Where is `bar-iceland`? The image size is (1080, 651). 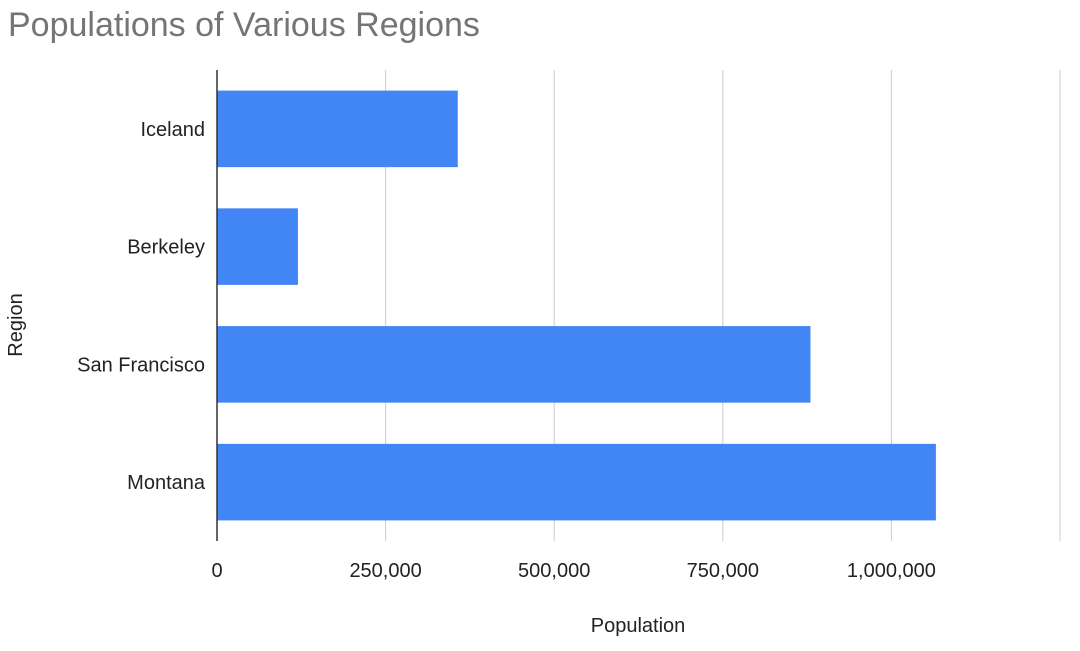 bar-iceland is located at coordinates (337, 129).